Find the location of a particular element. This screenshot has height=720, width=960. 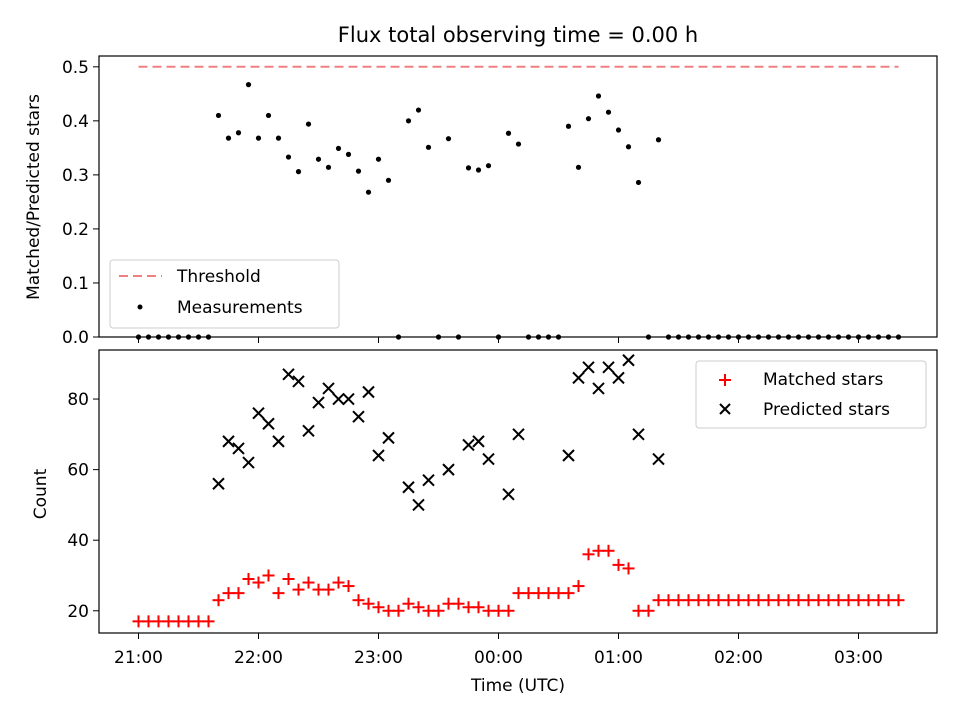

x-tick-label: 23:00 is located at coordinates (378, 658).